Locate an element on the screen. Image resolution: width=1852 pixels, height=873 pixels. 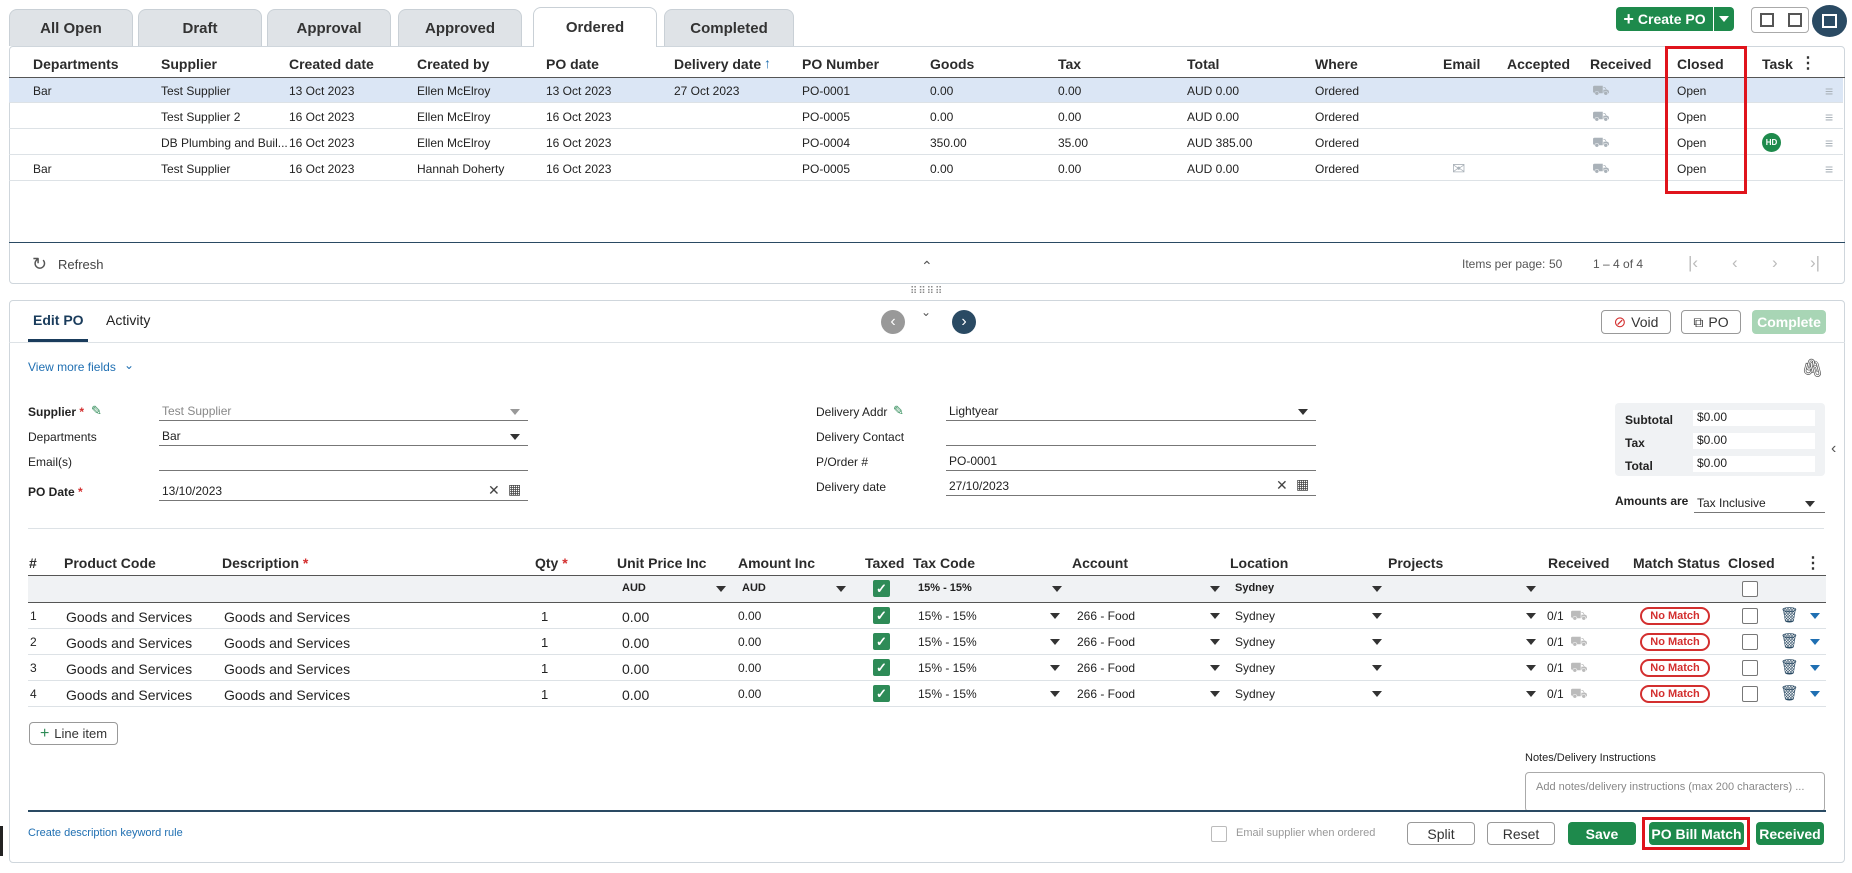
col-created-by-header: Created by is located at coordinates (453, 64).